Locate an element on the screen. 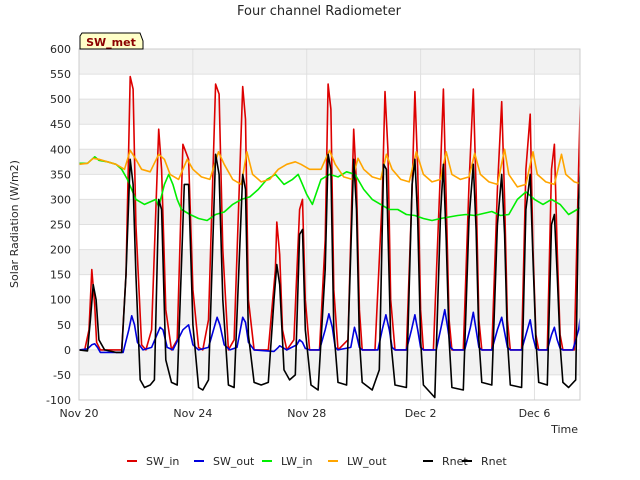 The width and height of the screenshot is (640, 480). y-tick-label: 0 is located at coordinates (67, 350).